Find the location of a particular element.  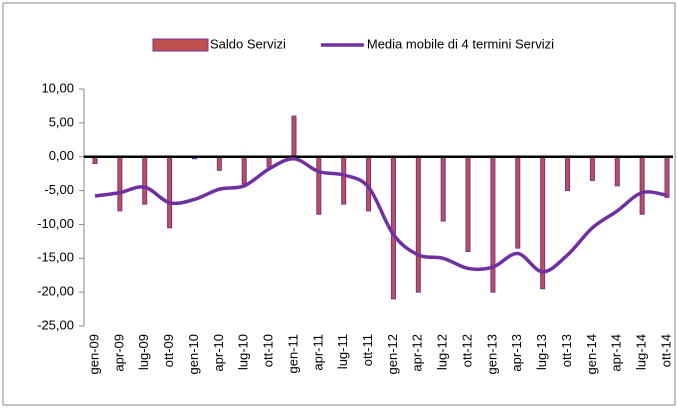

y-tick-label: -10,00 is located at coordinates (55, 223).